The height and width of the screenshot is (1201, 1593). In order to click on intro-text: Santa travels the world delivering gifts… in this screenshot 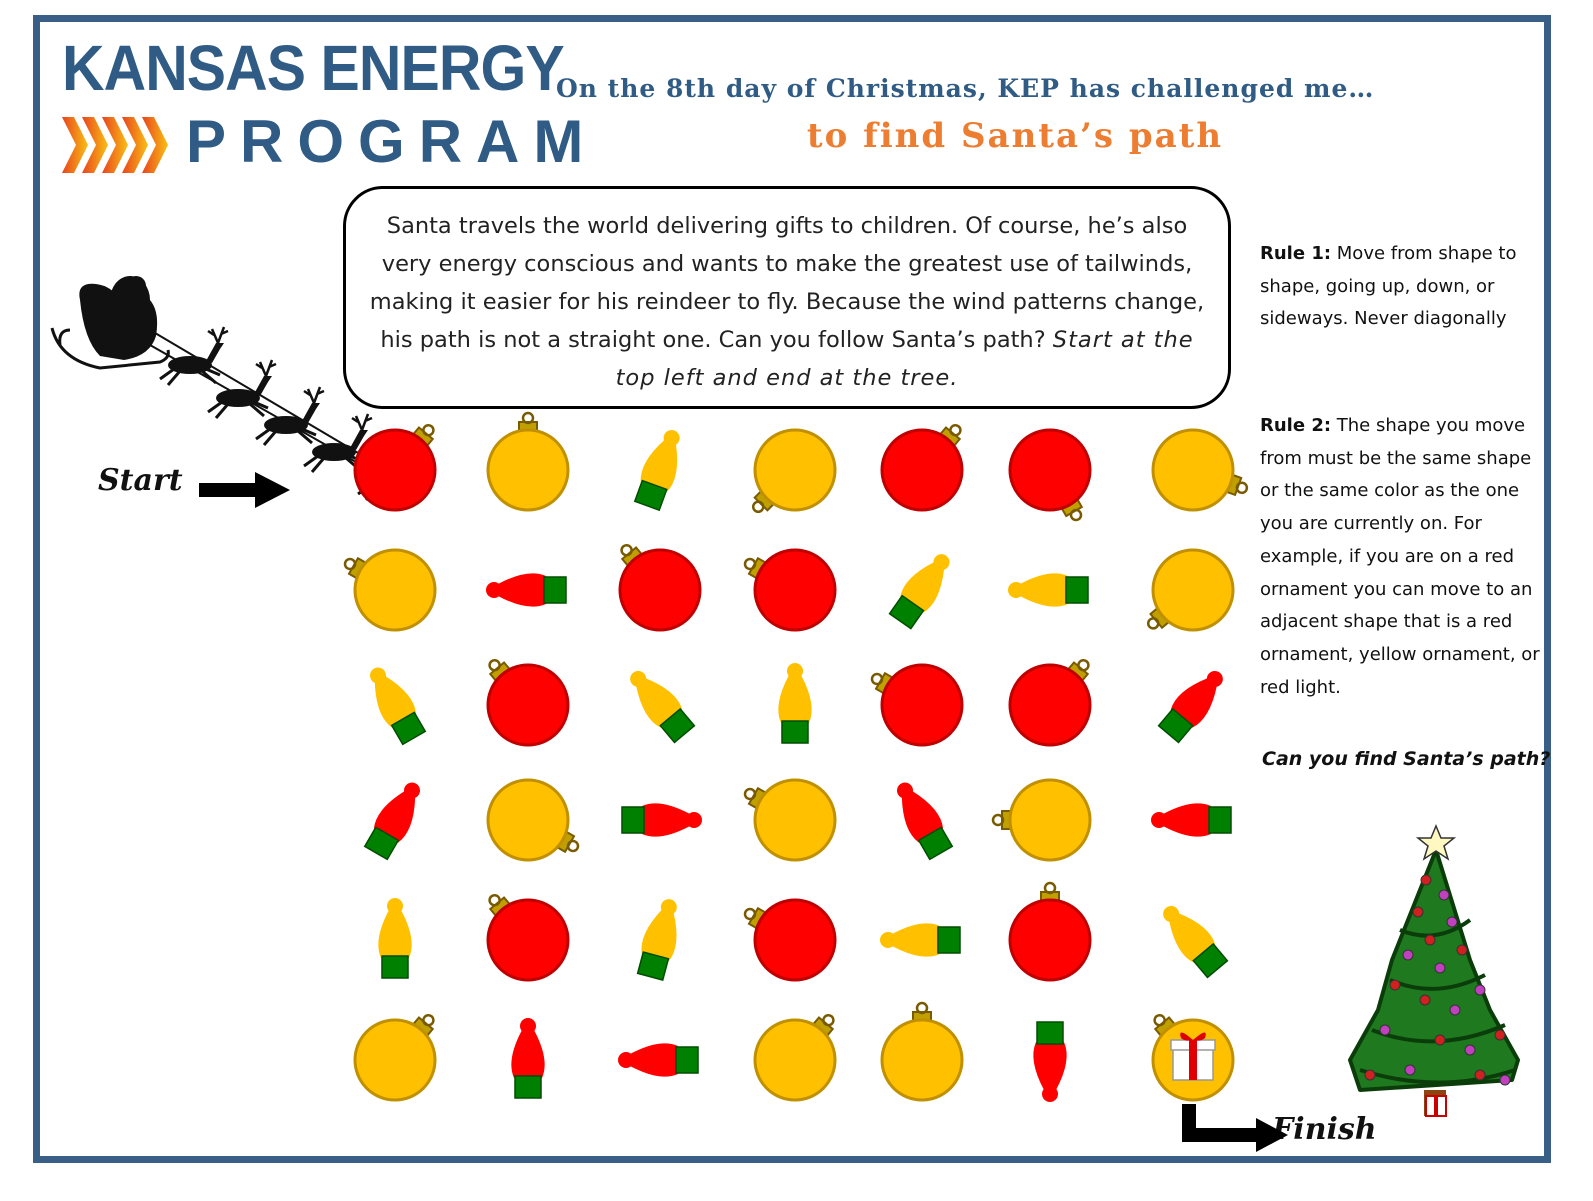, I will do `click(787, 283)`.